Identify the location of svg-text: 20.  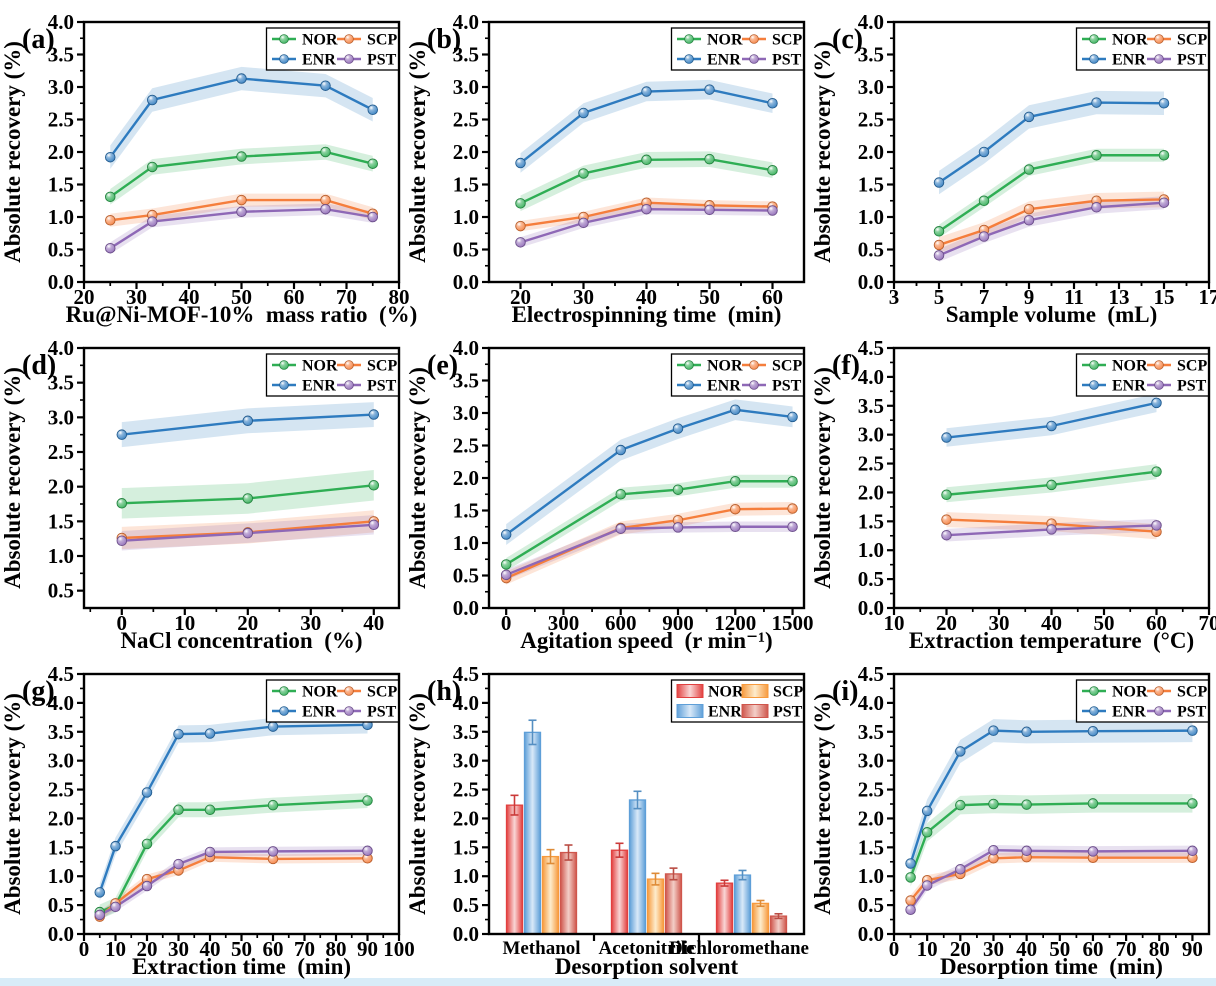
(946, 623).